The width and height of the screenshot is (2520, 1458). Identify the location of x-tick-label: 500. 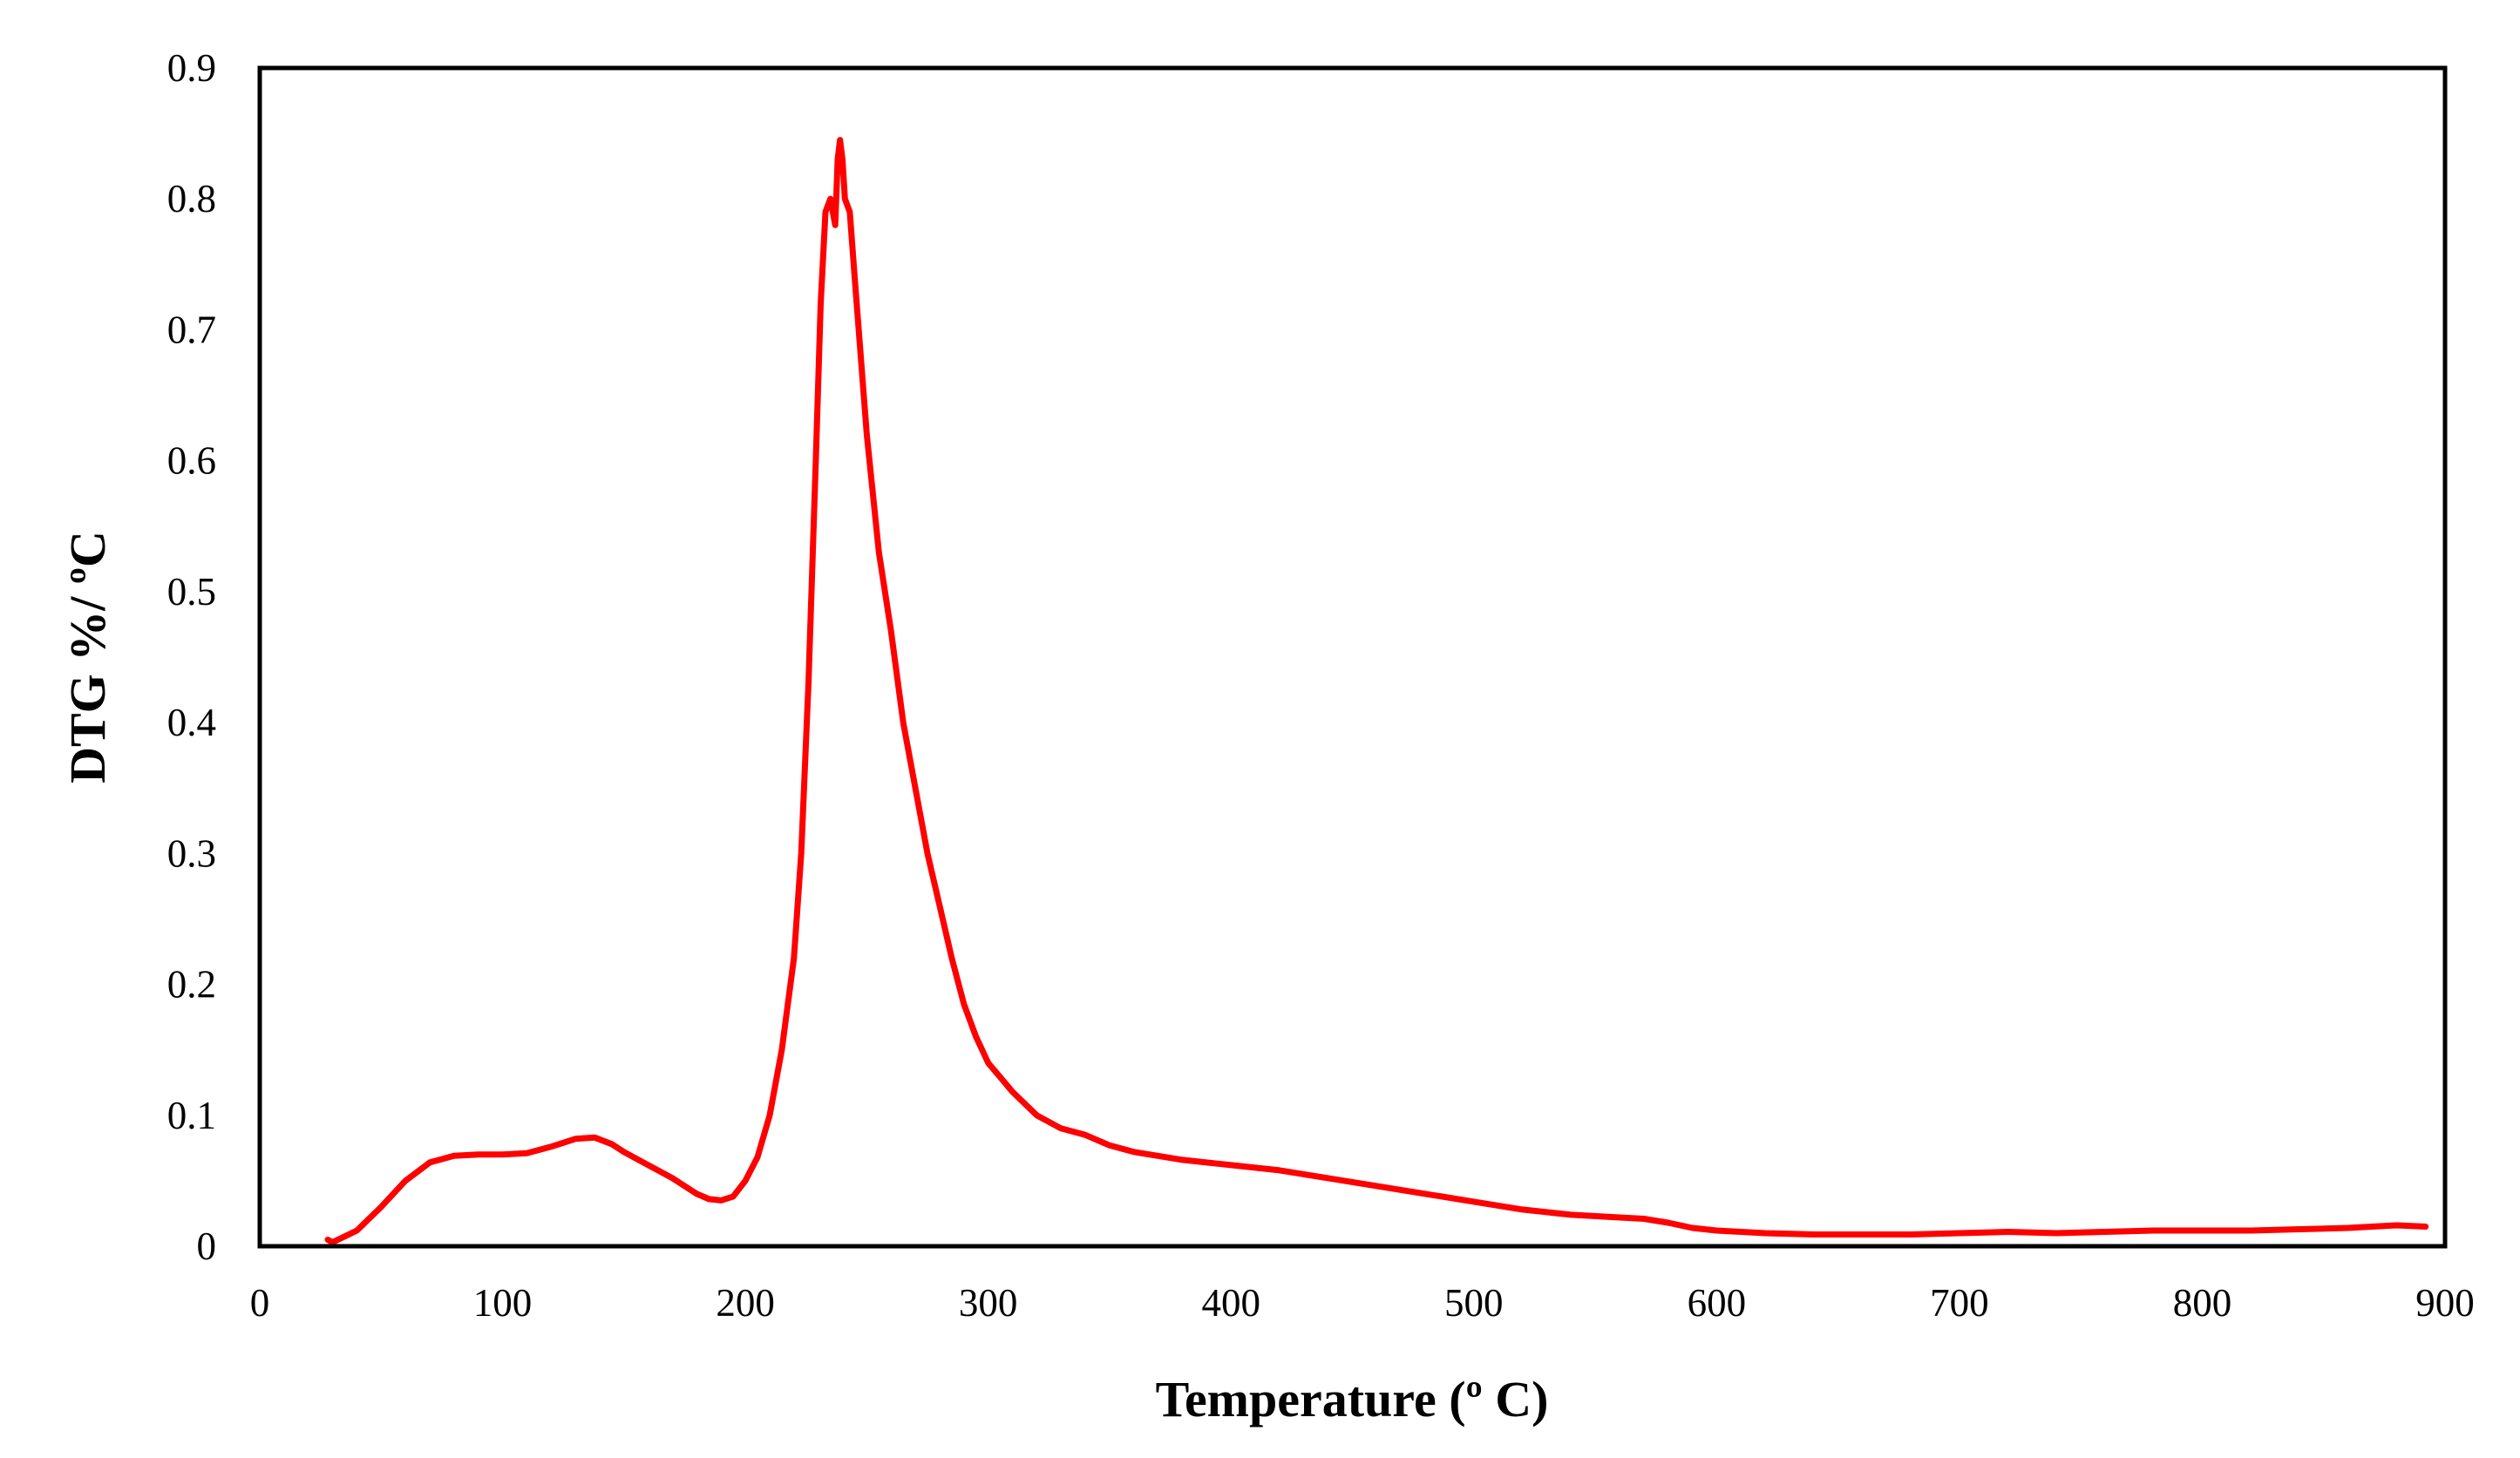
(1474, 1303).